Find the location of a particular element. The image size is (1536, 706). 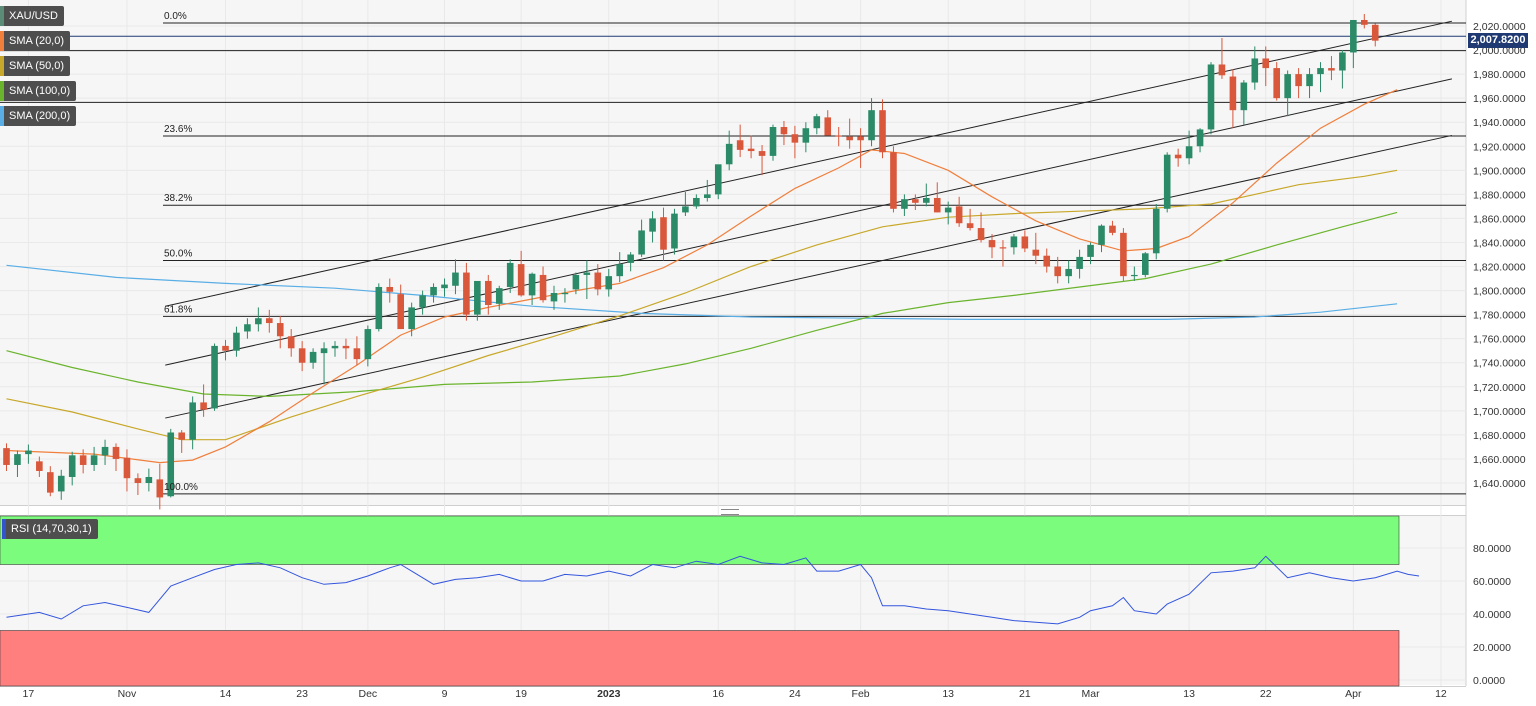

sma-50-swatch is located at coordinates (2, 66).